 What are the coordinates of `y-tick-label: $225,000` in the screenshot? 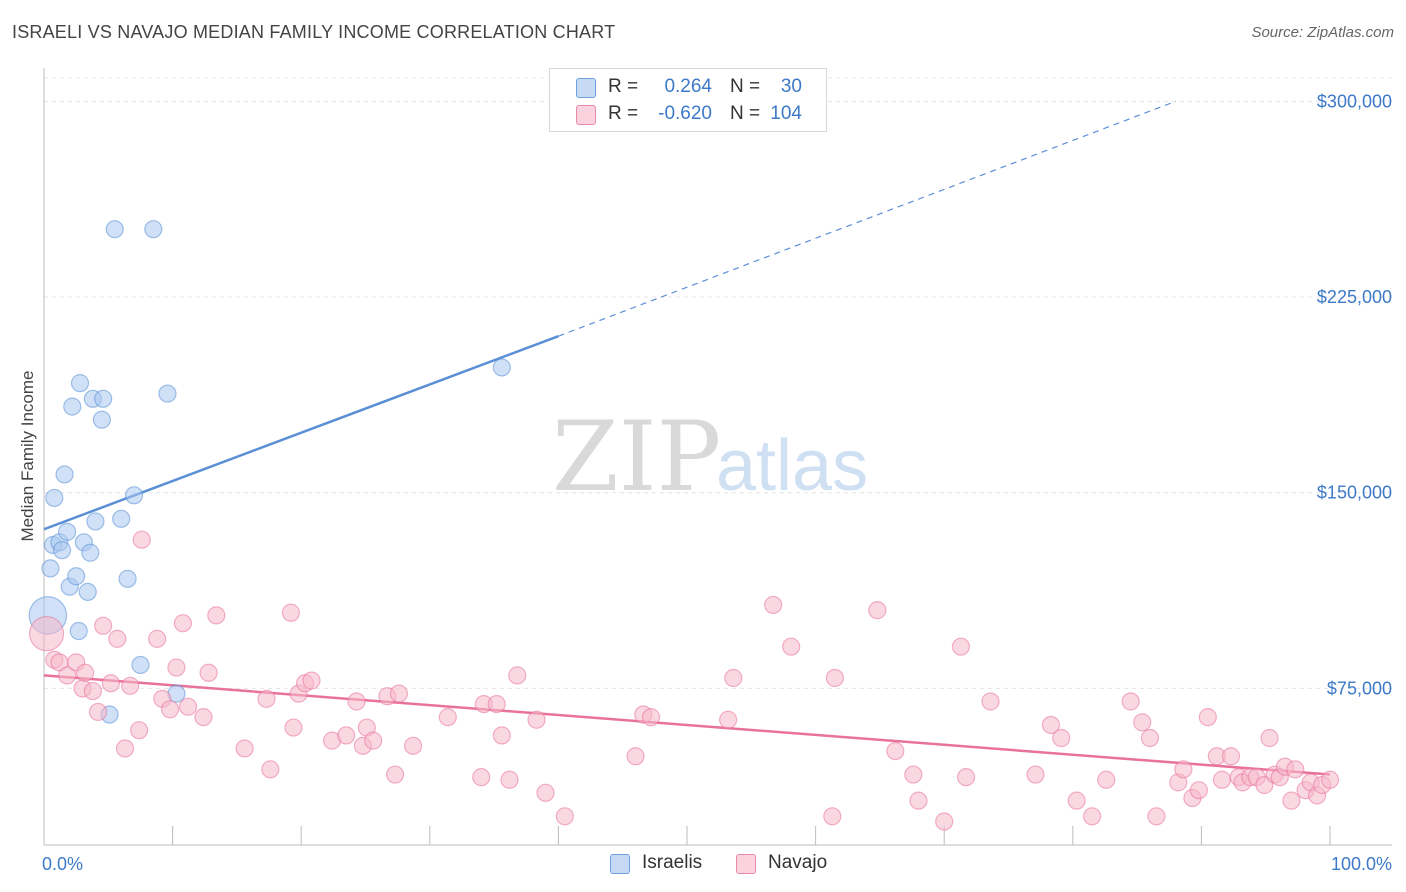 It's located at (1354, 297).